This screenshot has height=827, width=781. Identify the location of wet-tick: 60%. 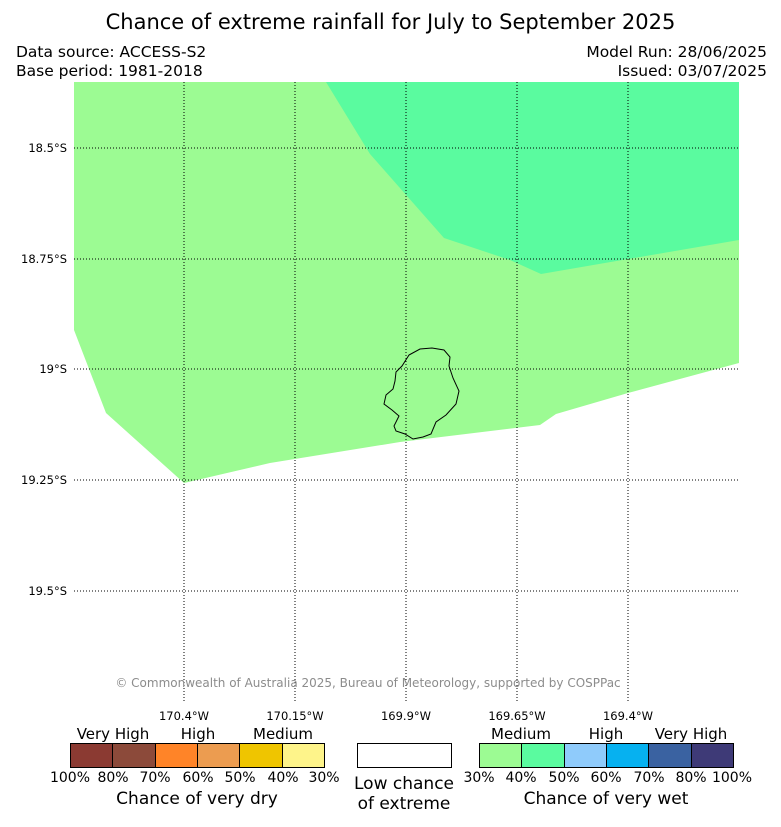
(606, 778).